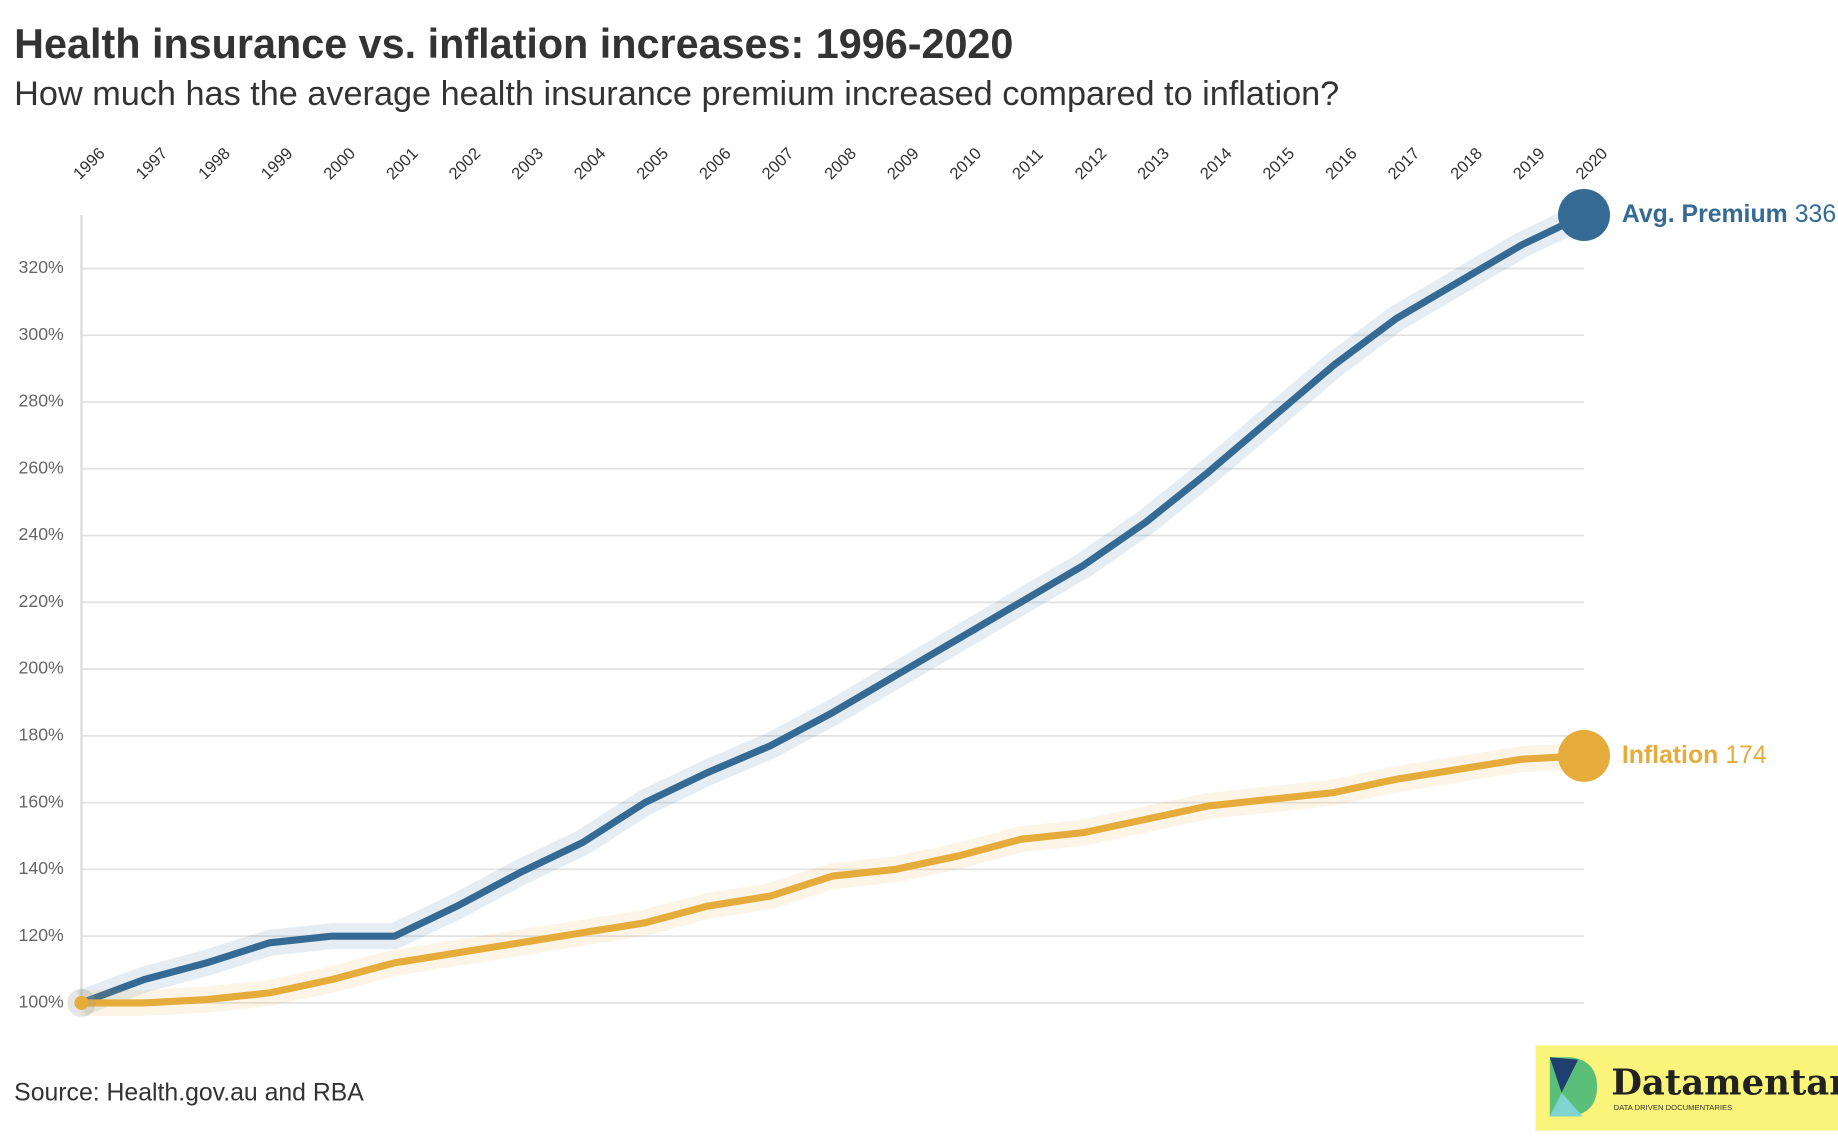 The image size is (1838, 1140). What do you see at coordinates (589, 163) in the screenshot?
I see `x-tick-label: 2004` at bounding box center [589, 163].